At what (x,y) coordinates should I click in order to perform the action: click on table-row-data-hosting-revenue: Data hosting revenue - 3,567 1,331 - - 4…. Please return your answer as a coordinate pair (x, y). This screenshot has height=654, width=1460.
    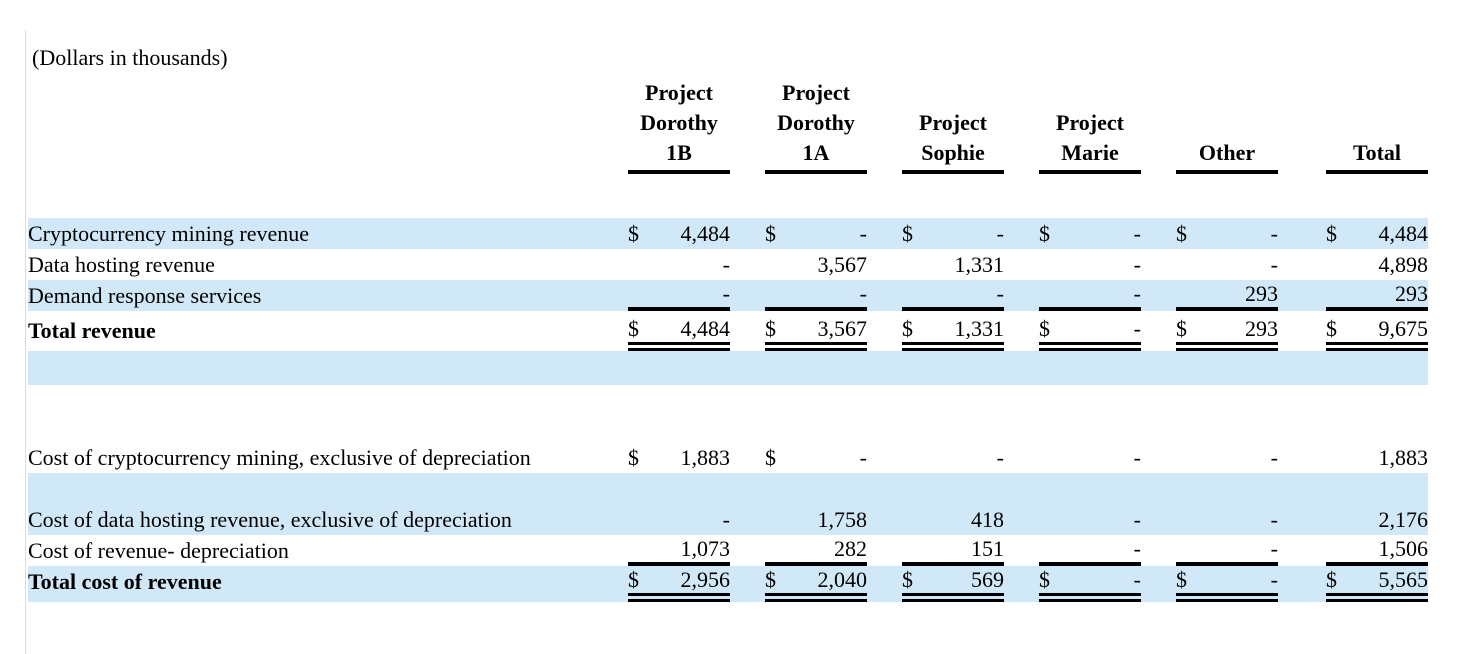
    Looking at the image, I should click on (728, 264).